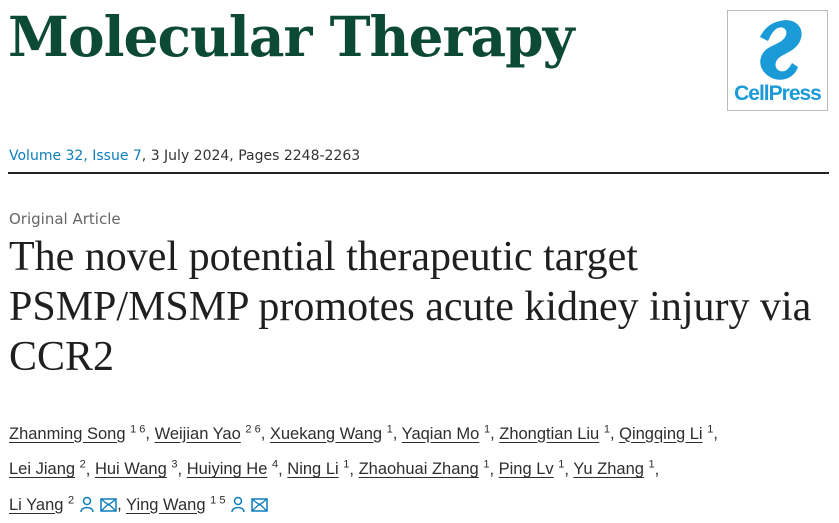  What do you see at coordinates (291, 36) in the screenshot?
I see `journal-title: Molecular Therapy` at bounding box center [291, 36].